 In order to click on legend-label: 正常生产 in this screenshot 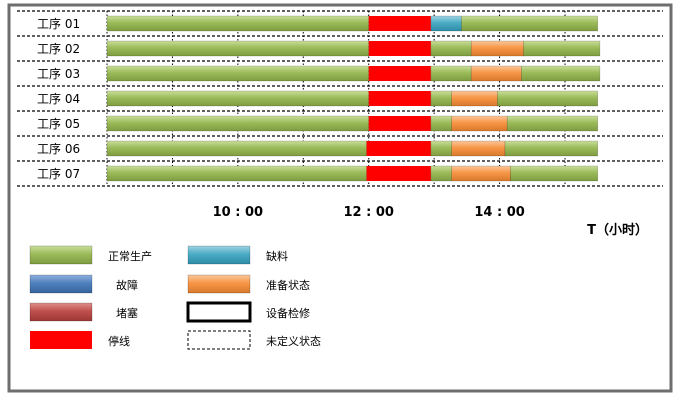, I will do `click(130, 256)`.